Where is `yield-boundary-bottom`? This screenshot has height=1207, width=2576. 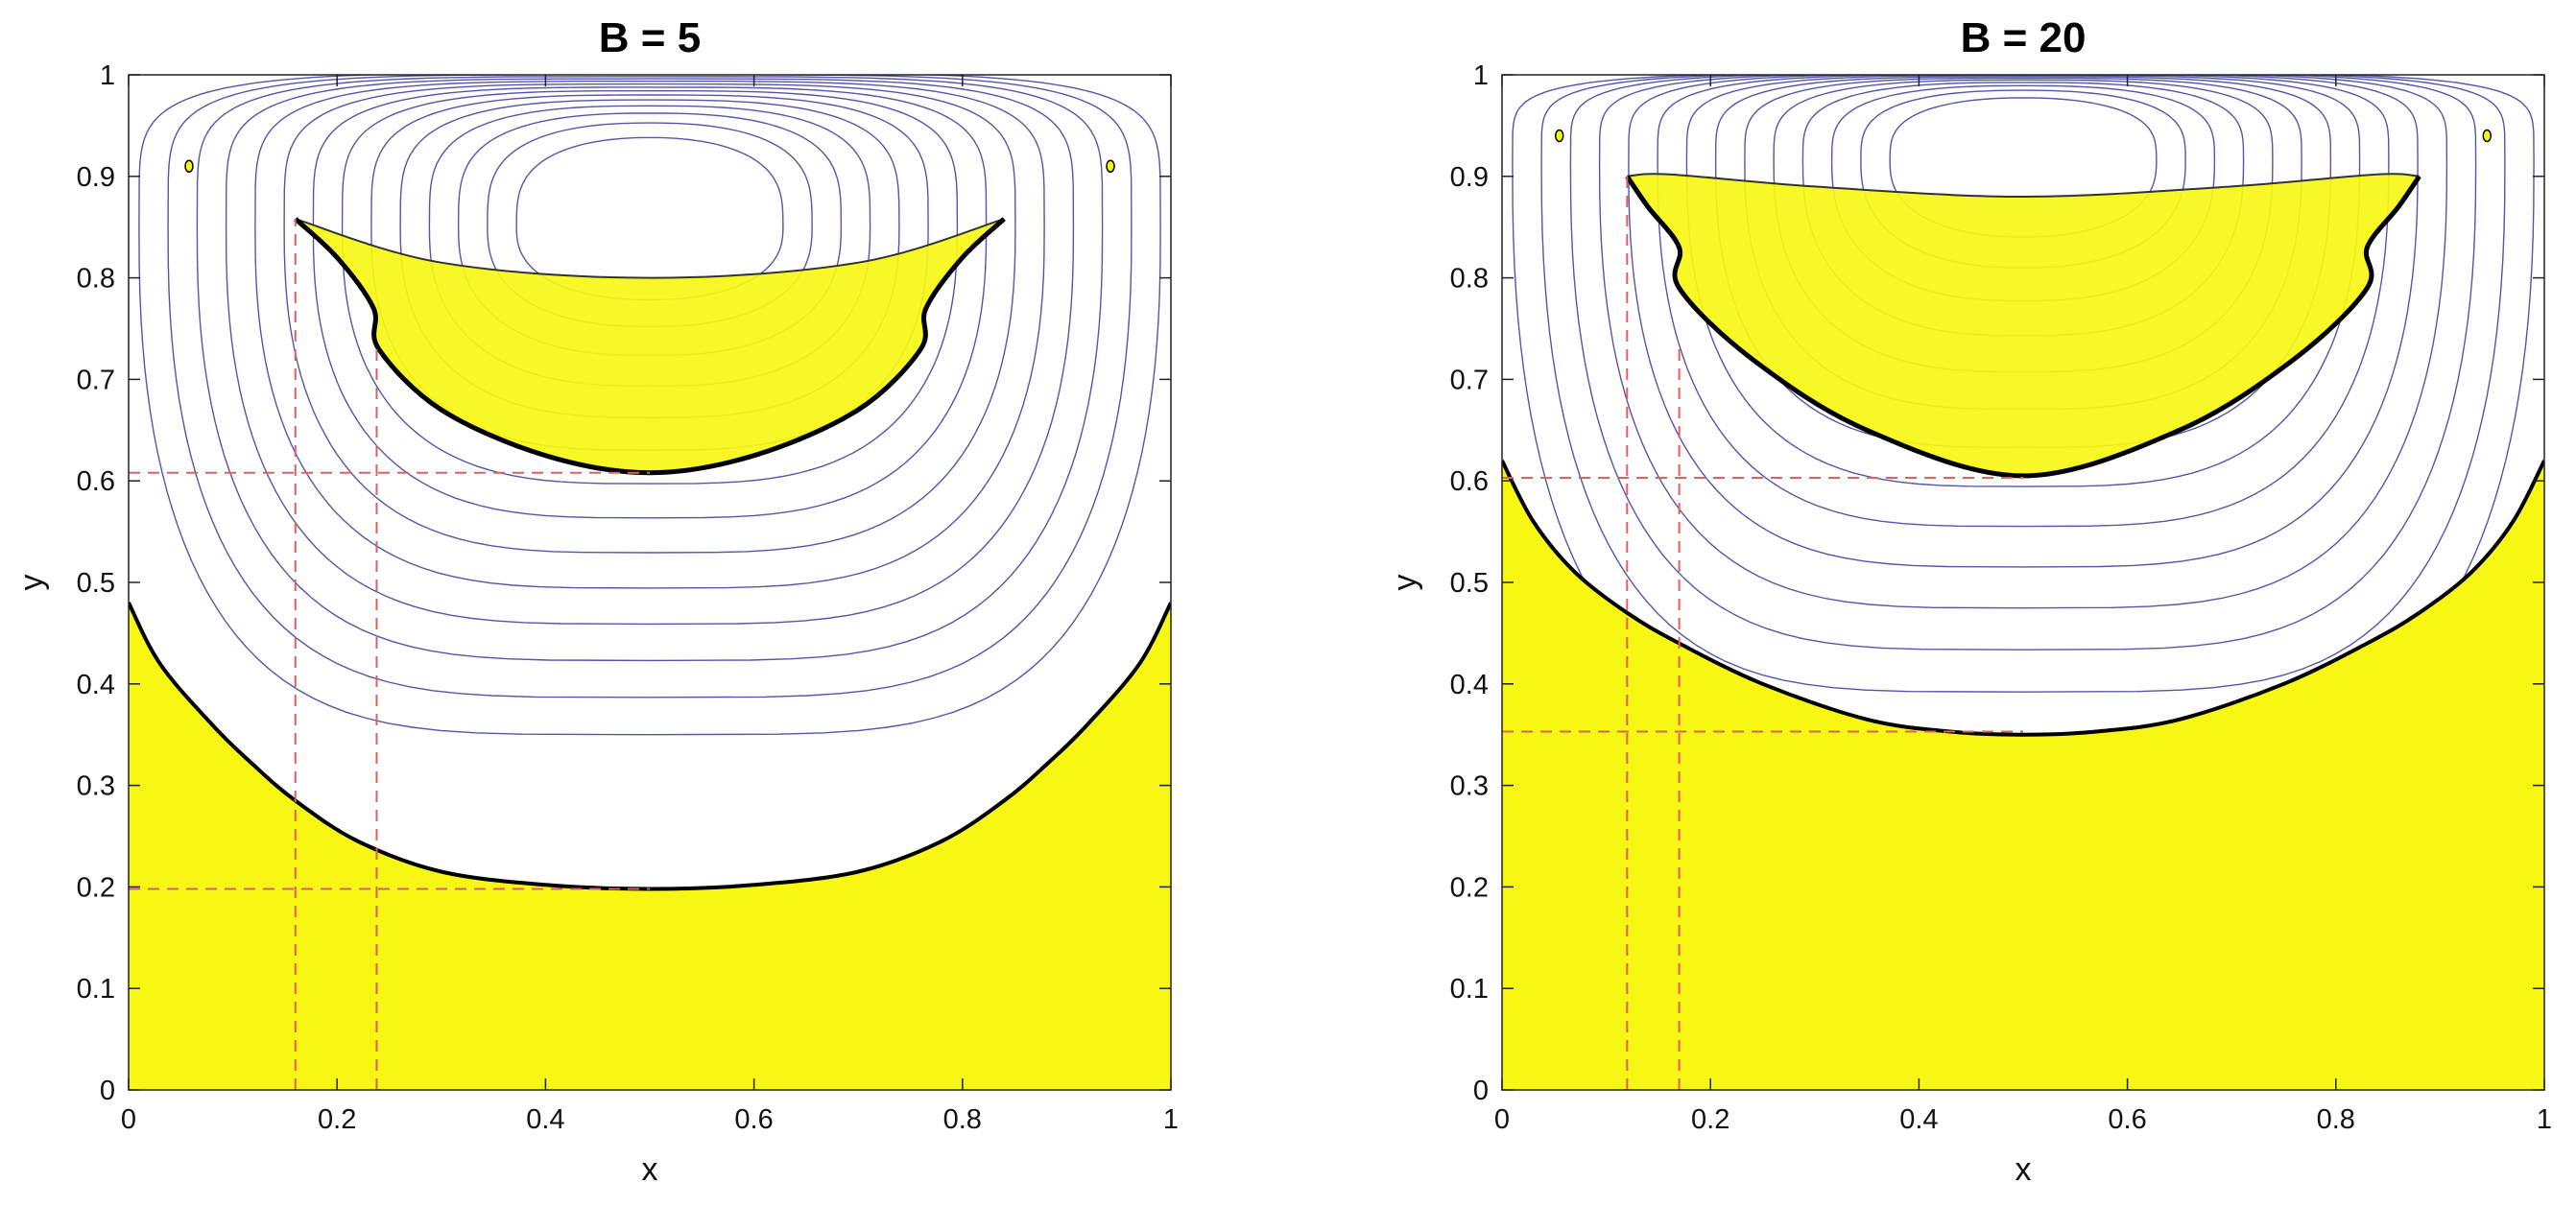
yield-boundary-bottom is located at coordinates (2023, 598).